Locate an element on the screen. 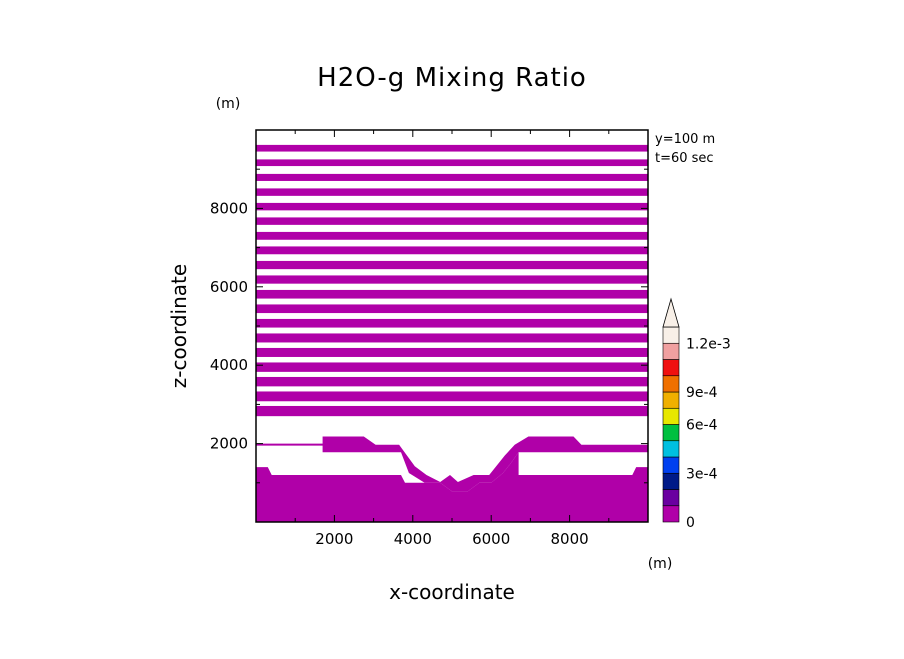 The width and height of the screenshot is (904, 659). colorbar-tick-label: 3e-4 is located at coordinates (702, 474).